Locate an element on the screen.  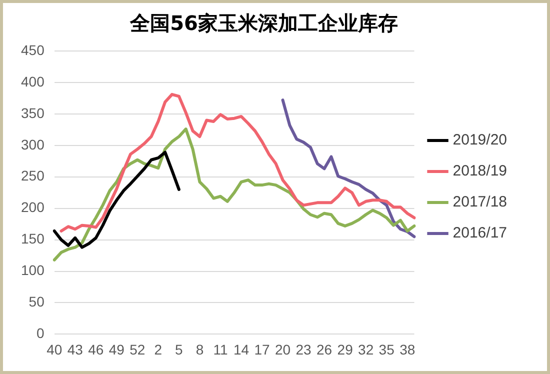
y-tick-label: 150 is located at coordinates (33, 238).